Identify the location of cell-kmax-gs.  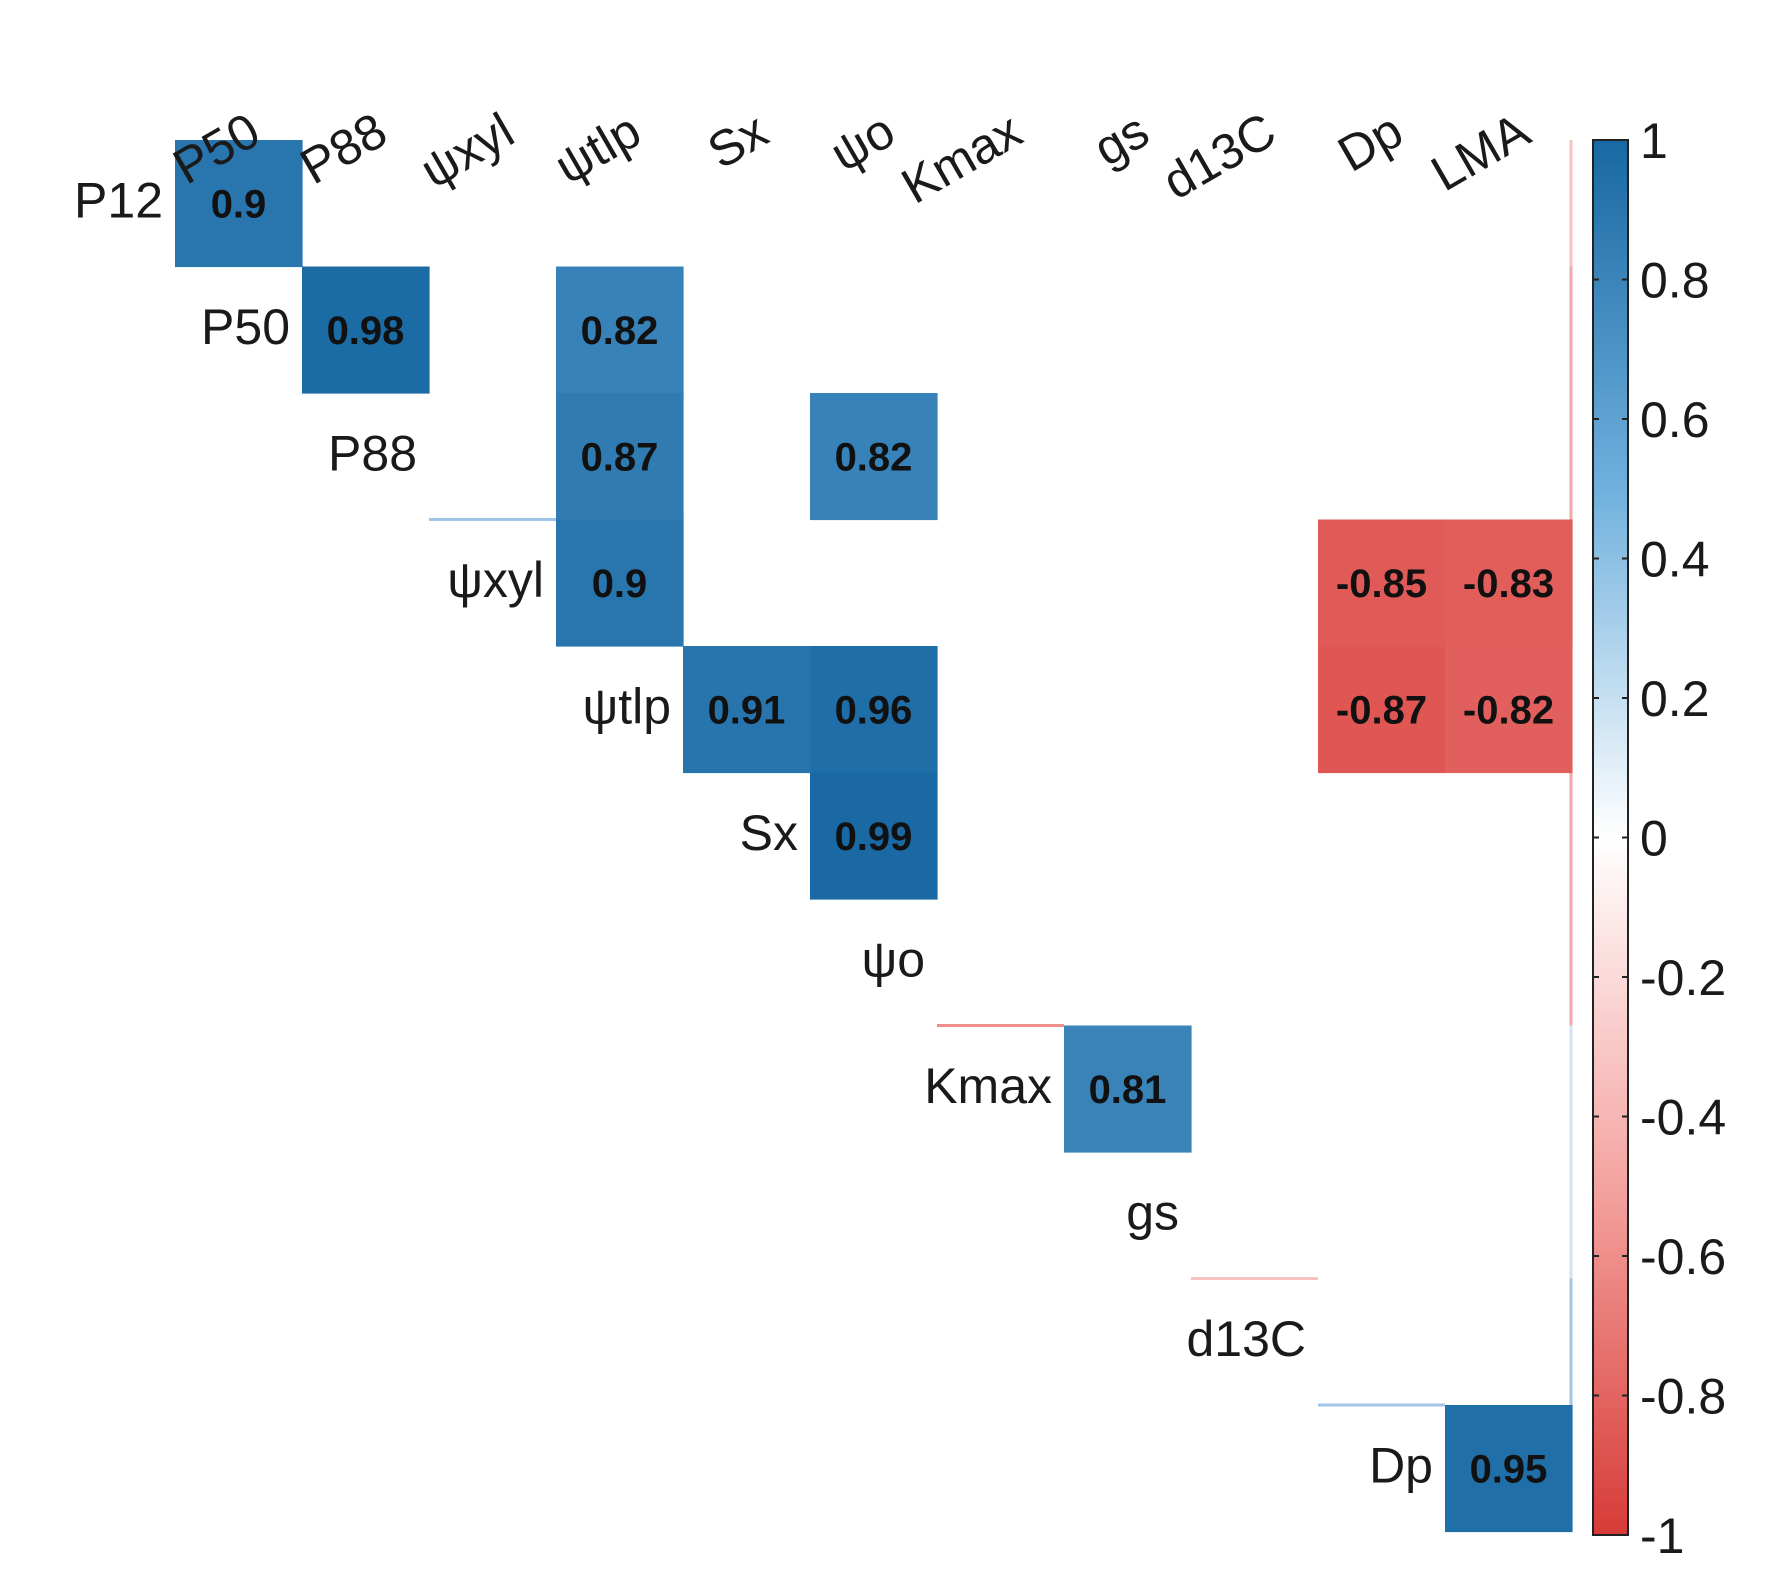
(1128, 1089).